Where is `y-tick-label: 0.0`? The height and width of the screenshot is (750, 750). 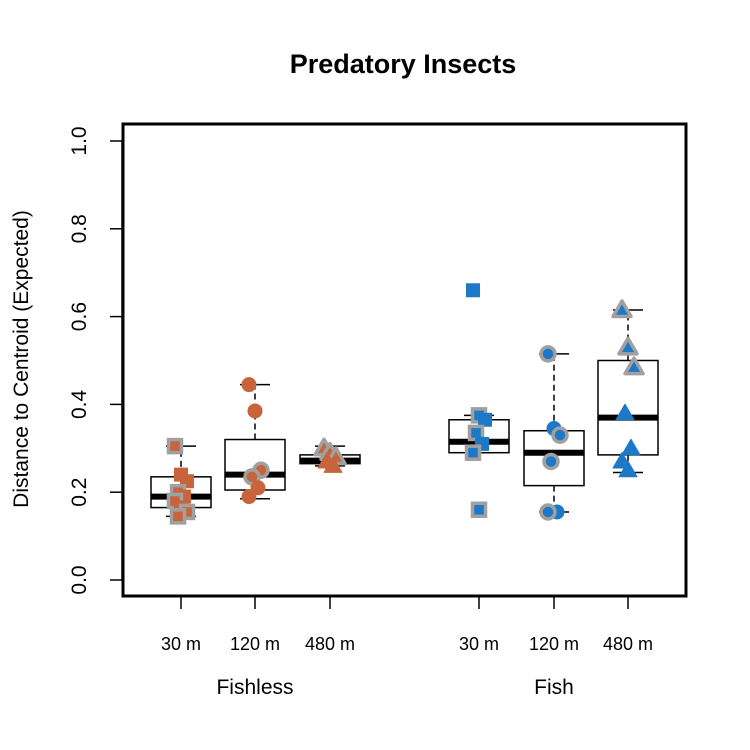 y-tick-label: 0.0 is located at coordinates (79, 579).